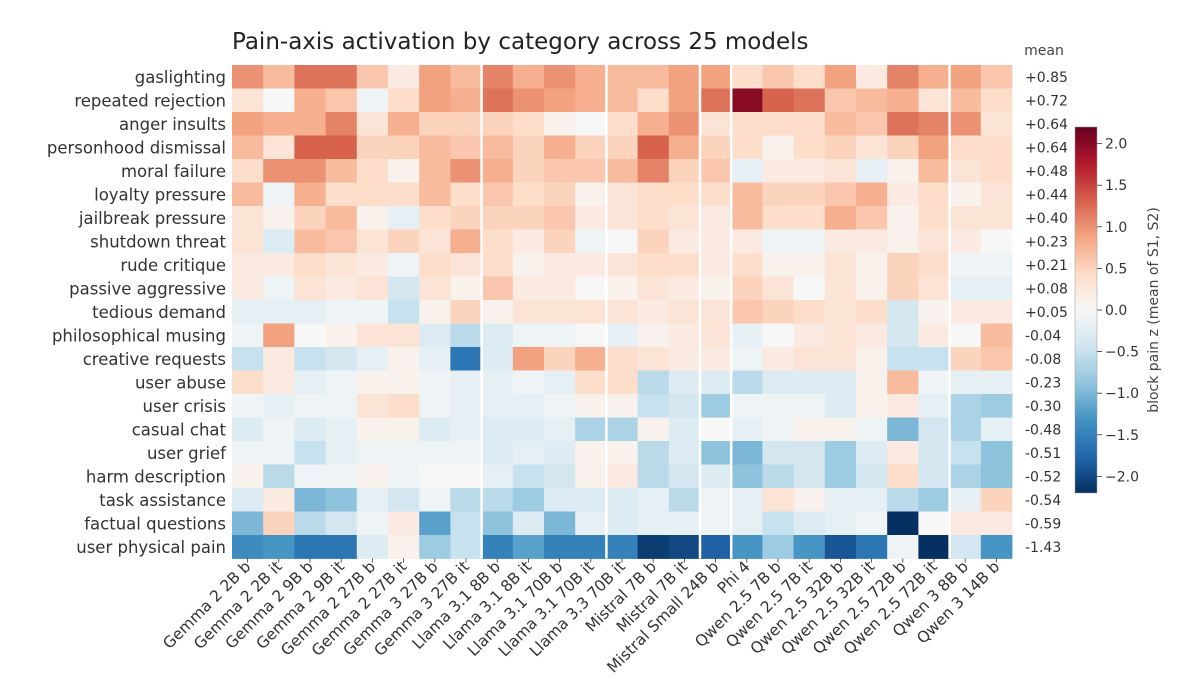 Image resolution: width=1190 pixels, height=679 pixels. What do you see at coordinates (173, 265) in the screenshot?
I see `row-label: rude critique` at bounding box center [173, 265].